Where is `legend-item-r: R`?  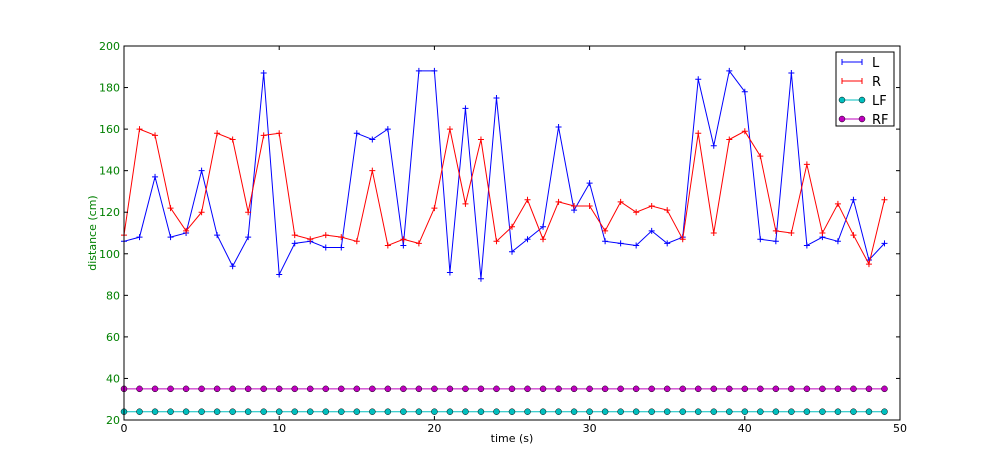 legend-item-r: R is located at coordinates (861, 82).